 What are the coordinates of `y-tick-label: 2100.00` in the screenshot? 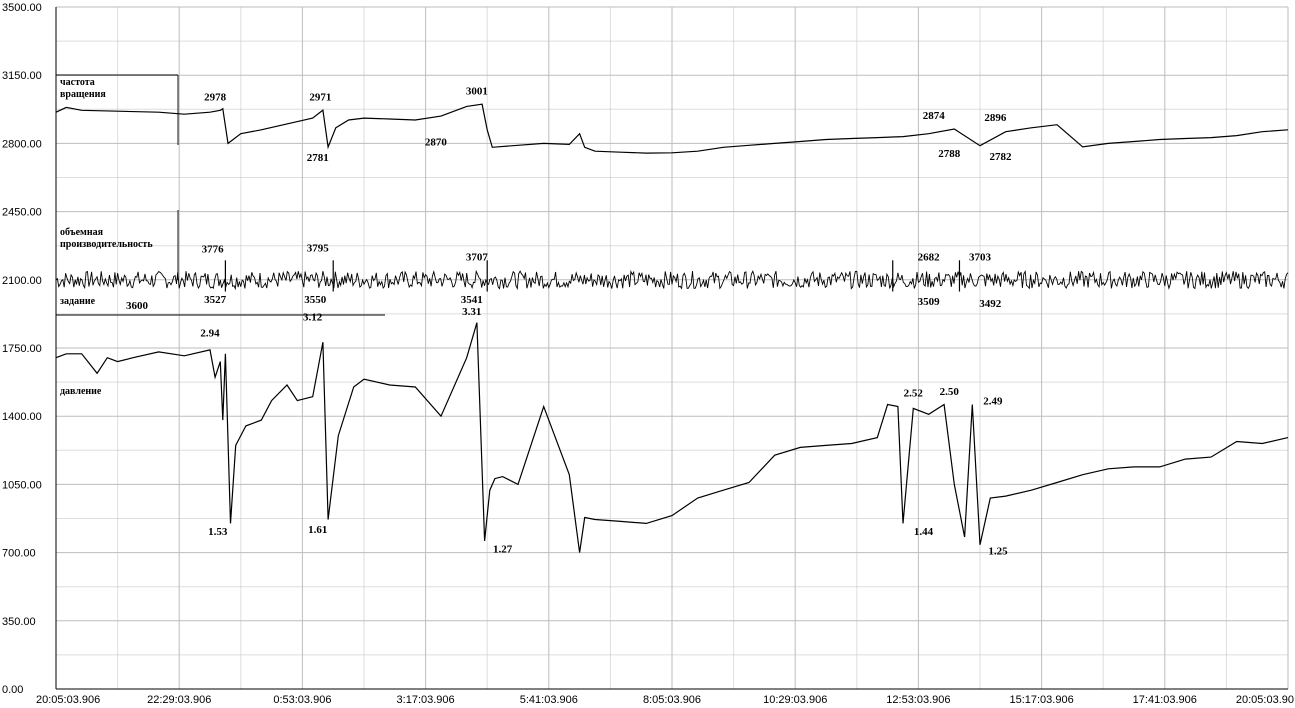 It's located at (22, 281).